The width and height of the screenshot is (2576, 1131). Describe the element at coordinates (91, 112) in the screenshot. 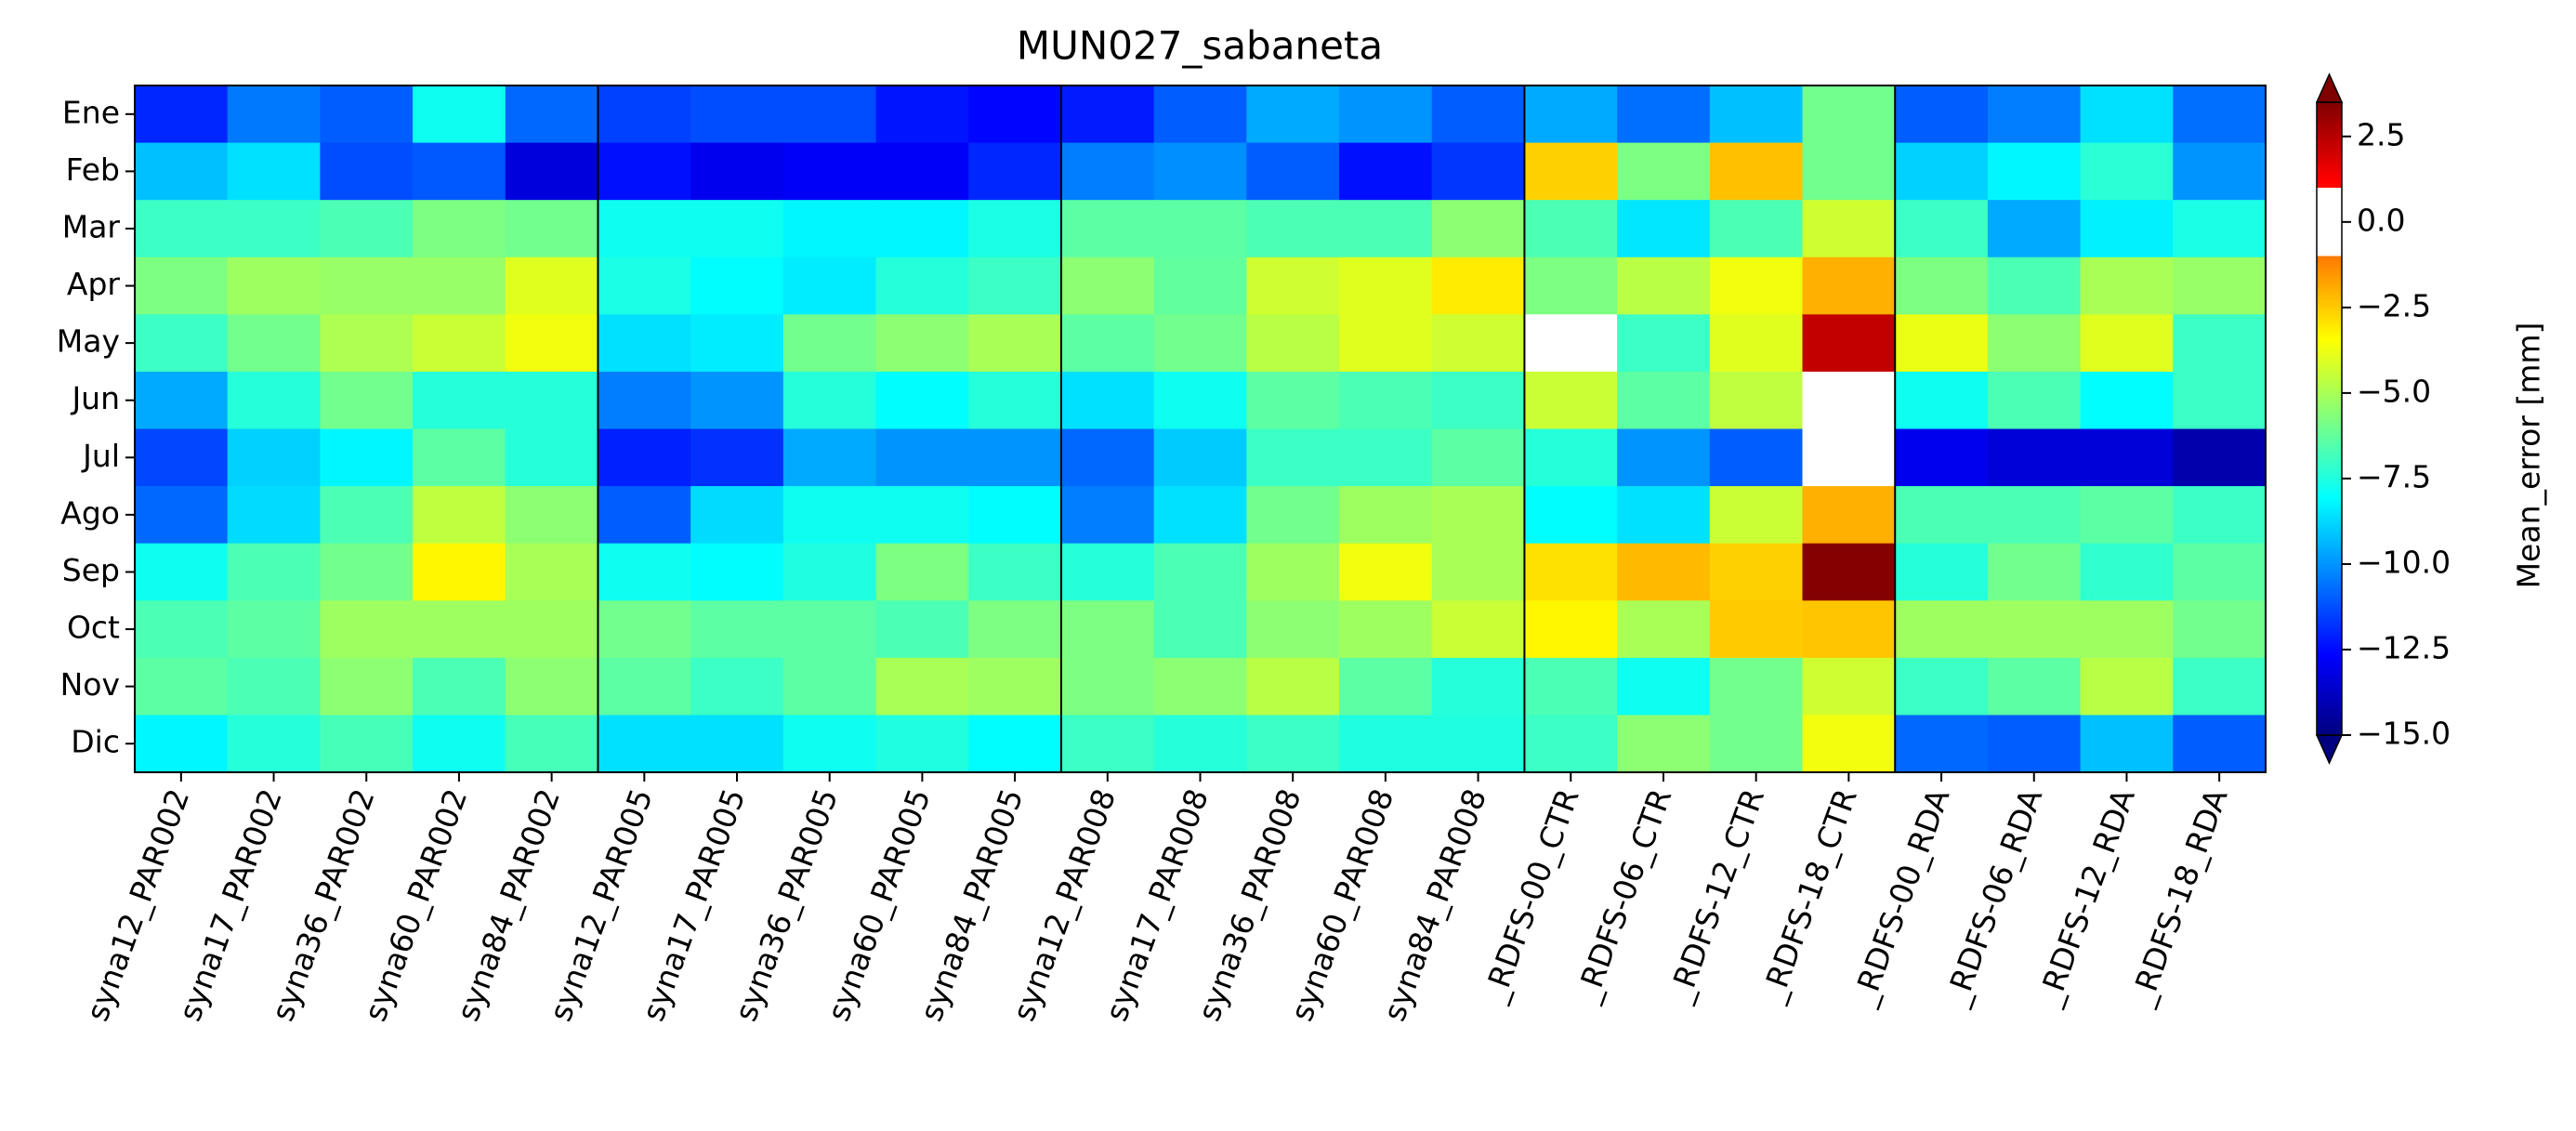

I see `y-tick-label: Ene` at that location.